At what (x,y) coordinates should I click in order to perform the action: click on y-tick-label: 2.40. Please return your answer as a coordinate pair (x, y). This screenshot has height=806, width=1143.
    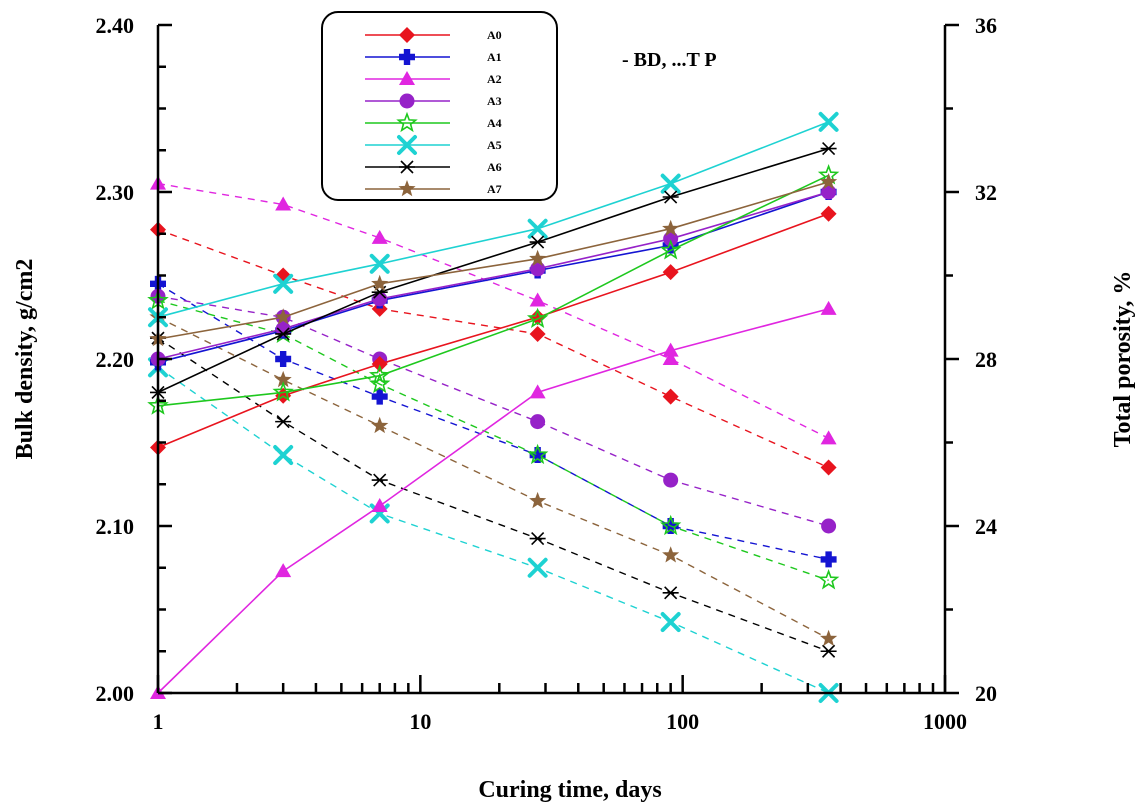
    Looking at the image, I should click on (115, 25).